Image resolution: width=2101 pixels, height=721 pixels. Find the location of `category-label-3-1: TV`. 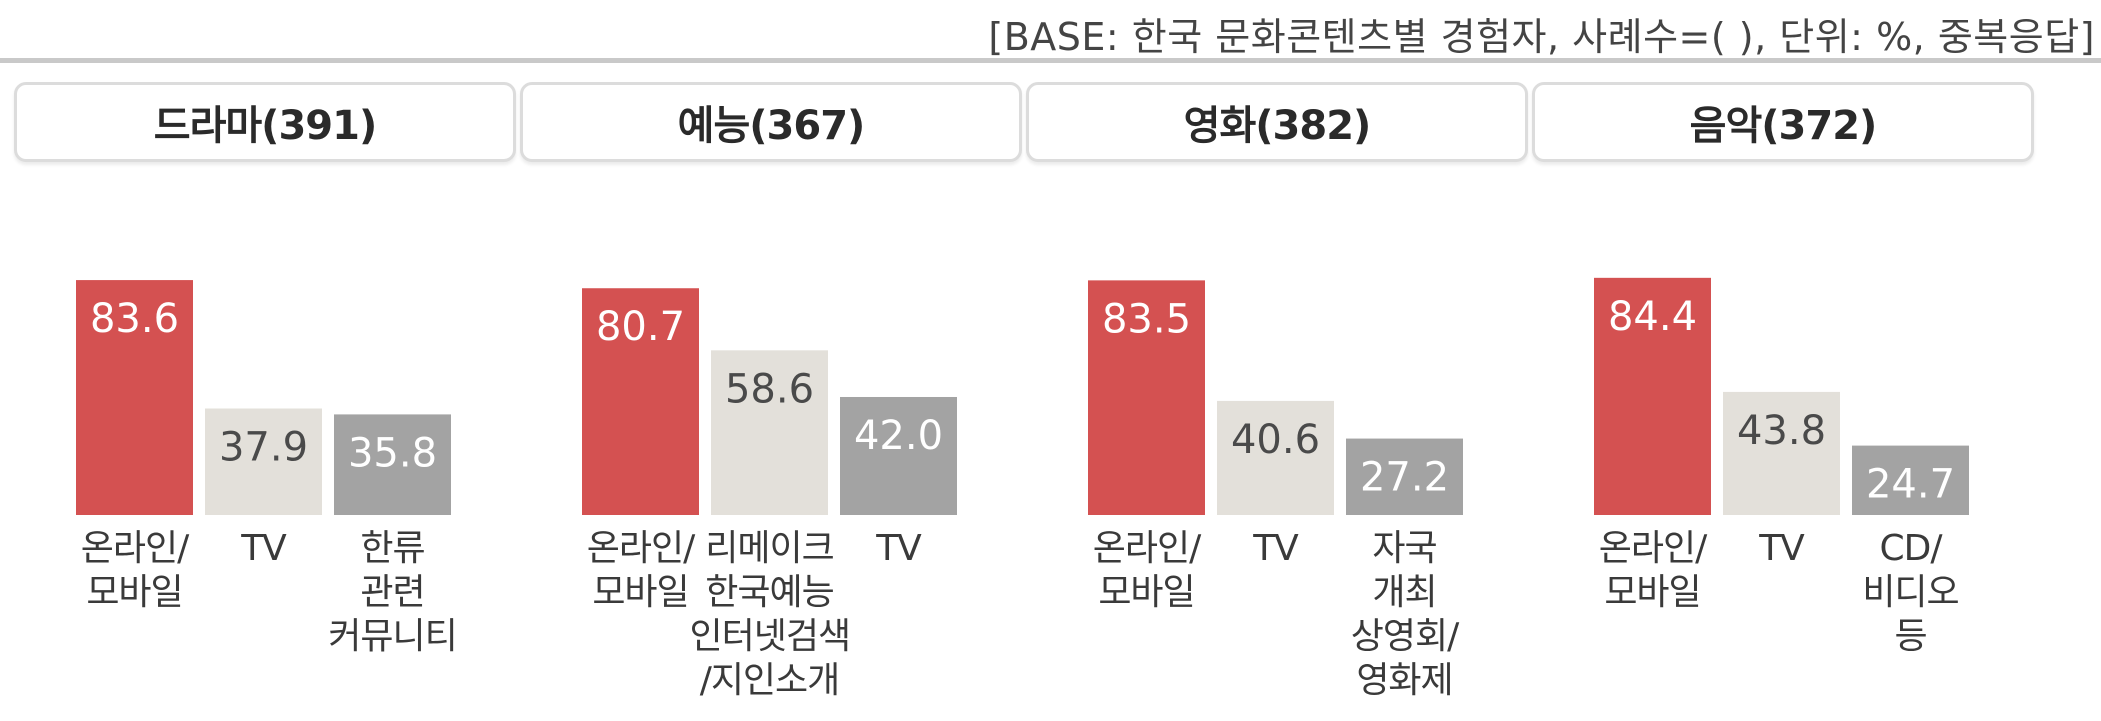

category-label-3-1: TV is located at coordinates (1782, 549).